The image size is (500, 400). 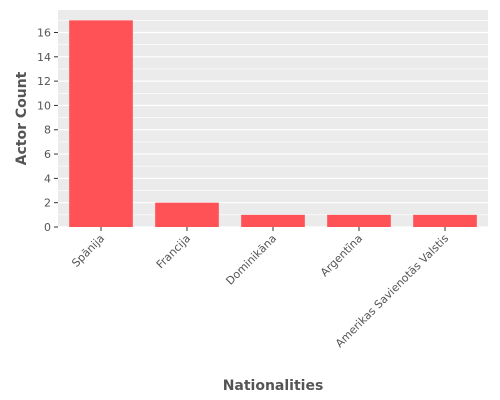 What do you see at coordinates (47, 203) in the screenshot?
I see `y-tick-label: 2` at bounding box center [47, 203].